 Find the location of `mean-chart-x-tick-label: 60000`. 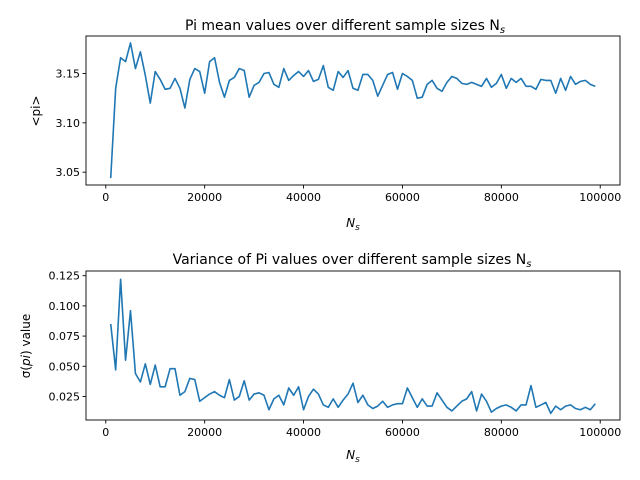

mean-chart-x-tick-label: 60000 is located at coordinates (402, 197).